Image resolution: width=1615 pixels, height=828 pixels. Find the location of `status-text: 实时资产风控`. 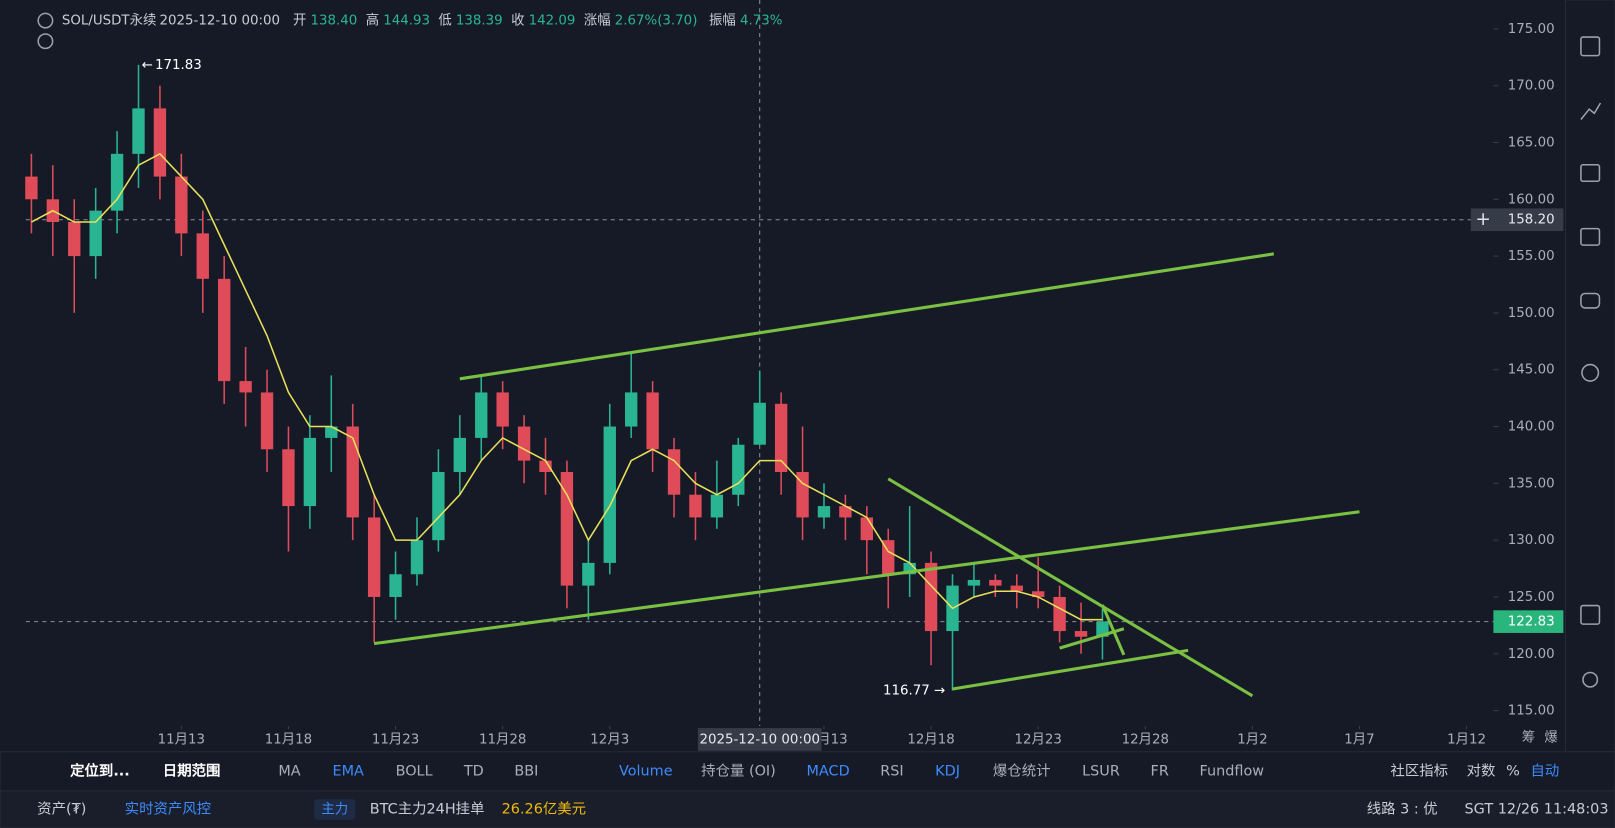

status-text: 实时资产风控 is located at coordinates (168, 808).